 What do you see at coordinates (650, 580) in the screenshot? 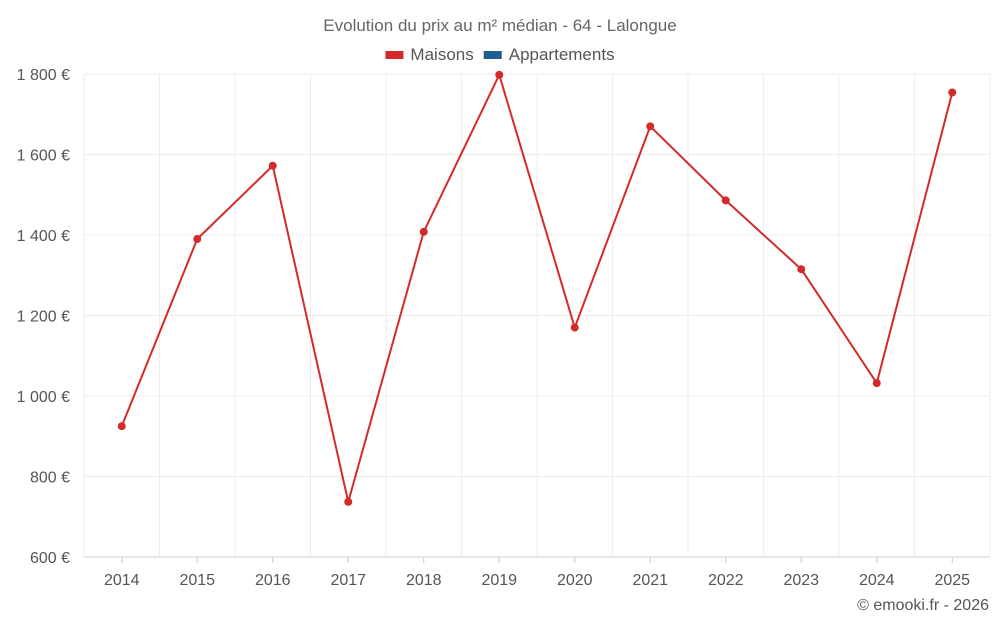
I see `x-tick-label: 2021` at bounding box center [650, 580].